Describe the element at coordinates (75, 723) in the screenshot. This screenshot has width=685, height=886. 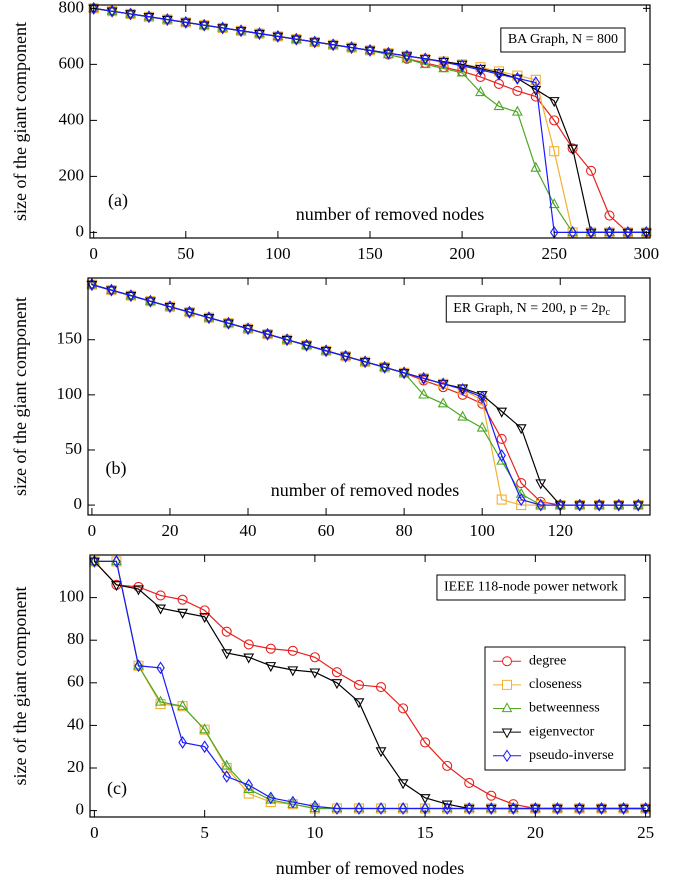
I see `y-tick-label: 40` at that location.